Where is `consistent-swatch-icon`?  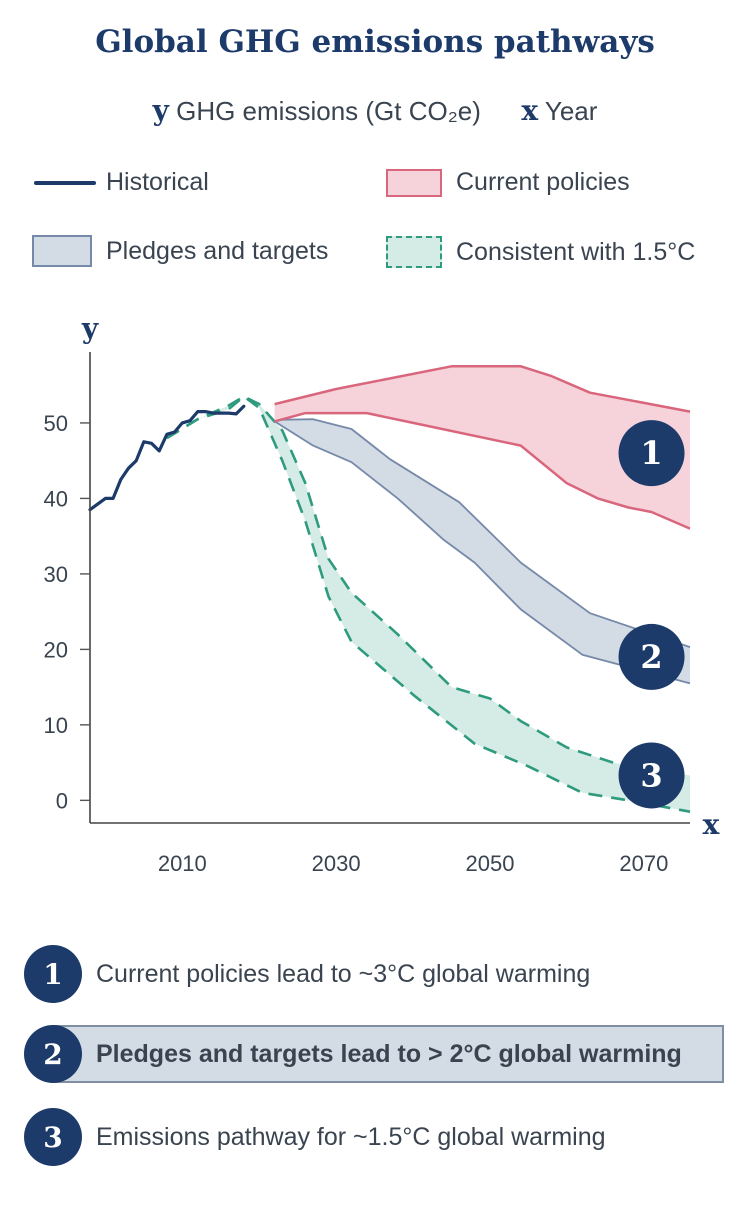
consistent-swatch-icon is located at coordinates (414, 252).